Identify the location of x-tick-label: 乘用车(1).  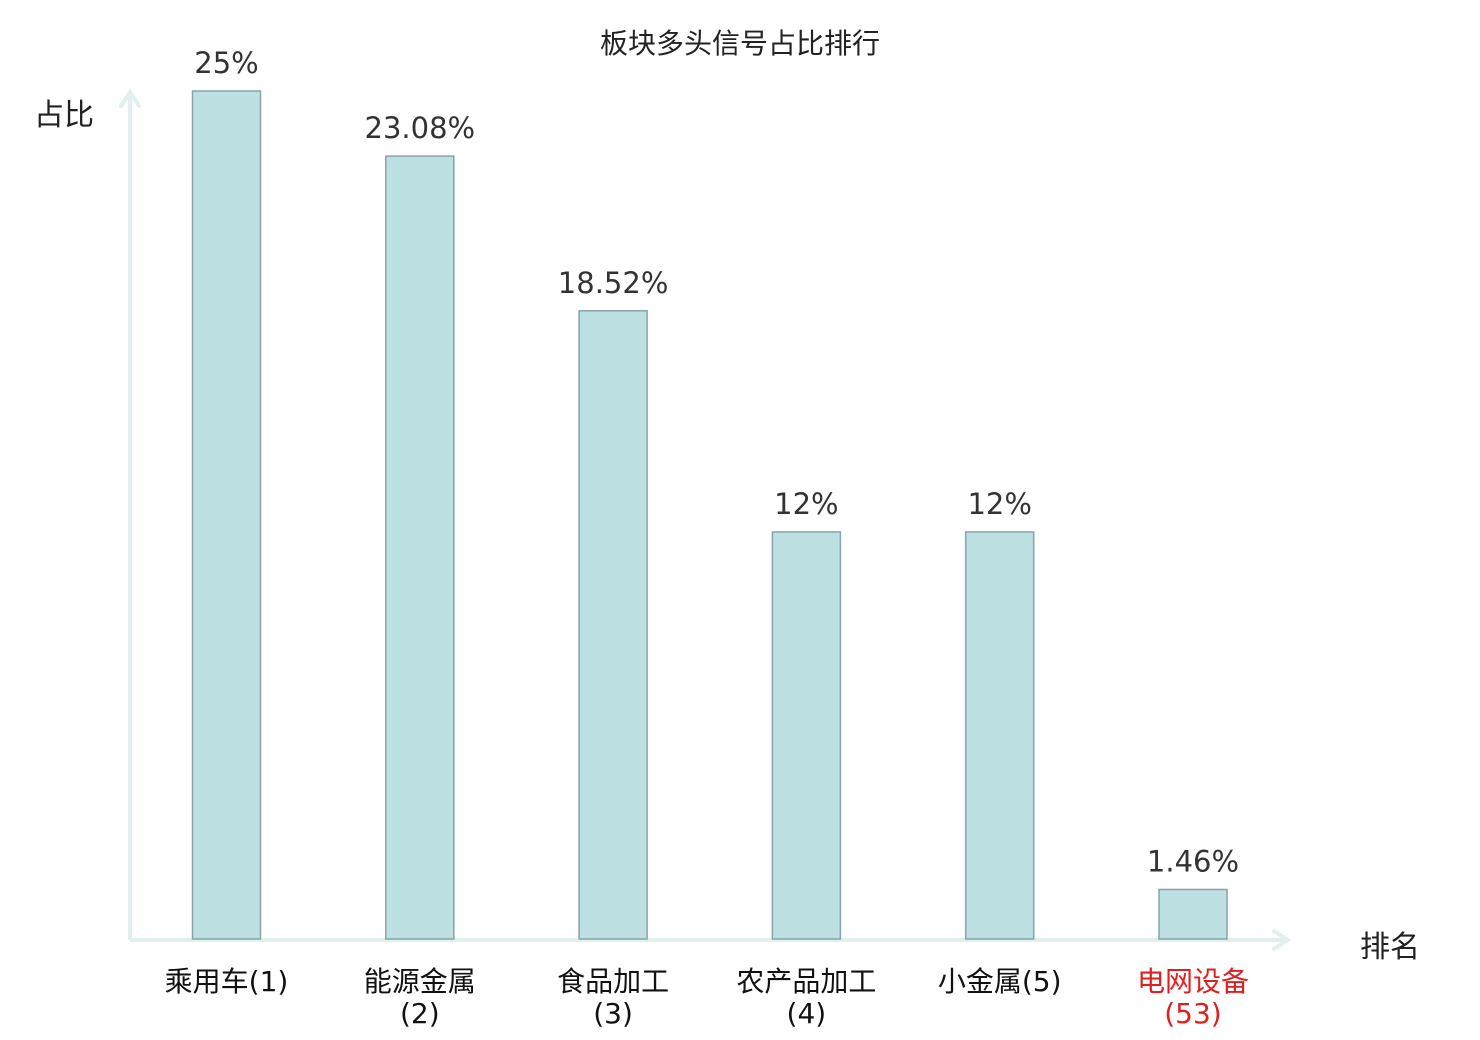
(226, 981).